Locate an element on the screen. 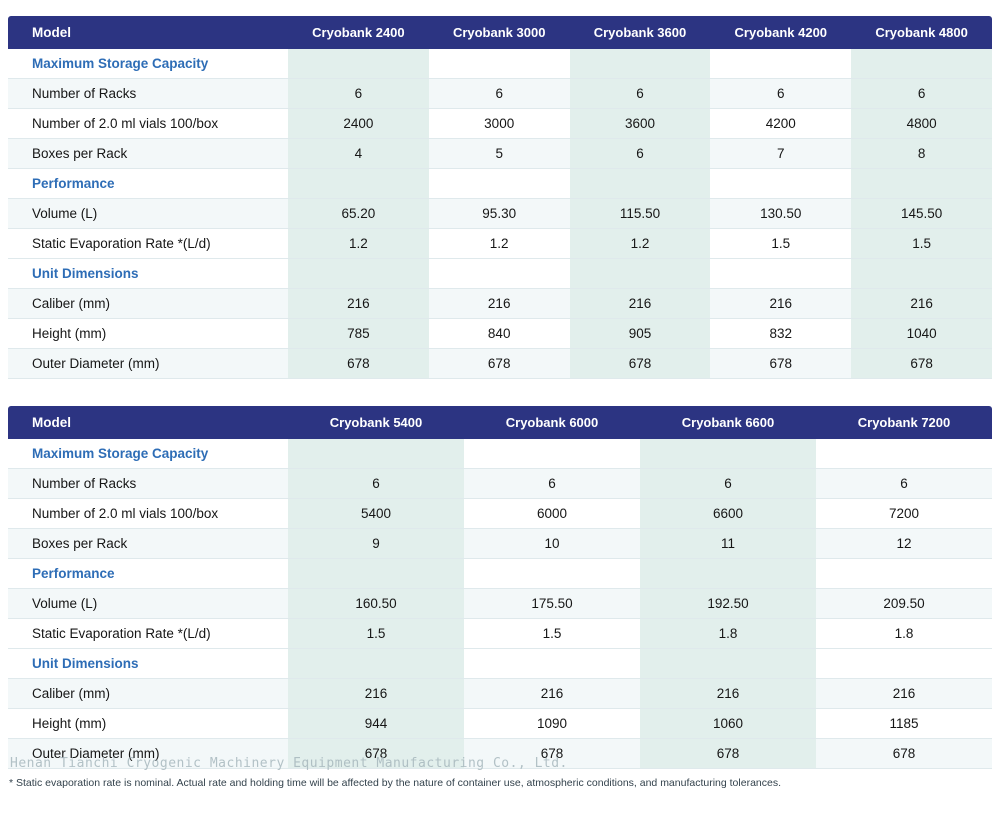 The height and width of the screenshot is (817, 1000). cell-value: 2400 is located at coordinates (358, 123).